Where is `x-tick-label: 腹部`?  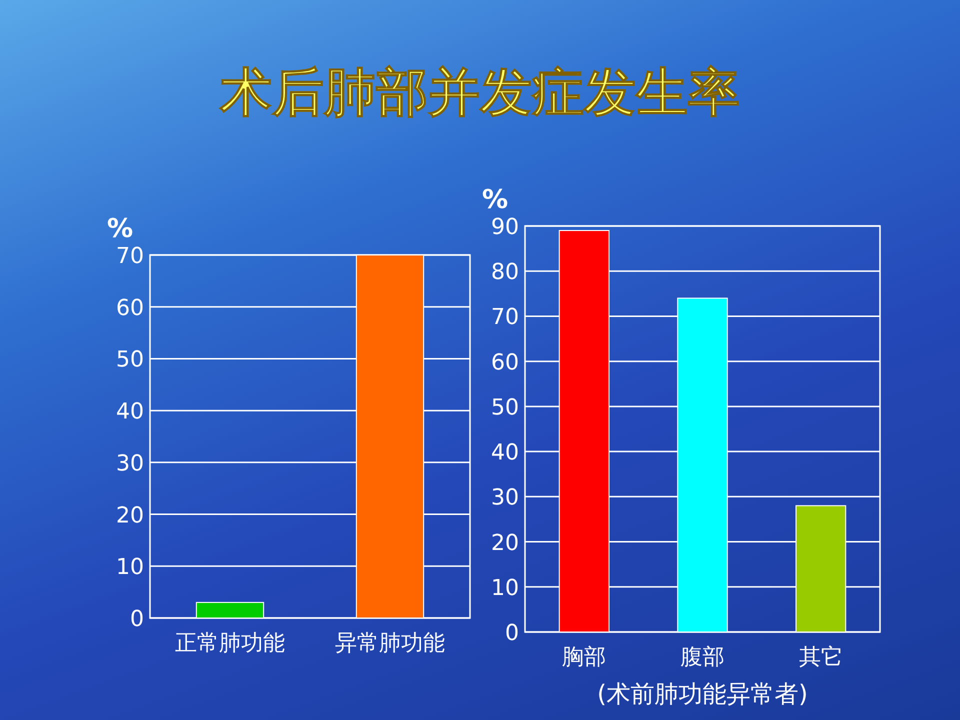 x-tick-label: 腹部 is located at coordinates (702, 657).